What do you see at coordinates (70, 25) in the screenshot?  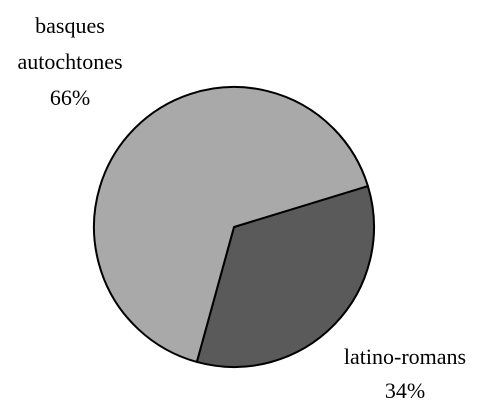 I see `slice-label-basques-line1: basques` at bounding box center [70, 25].